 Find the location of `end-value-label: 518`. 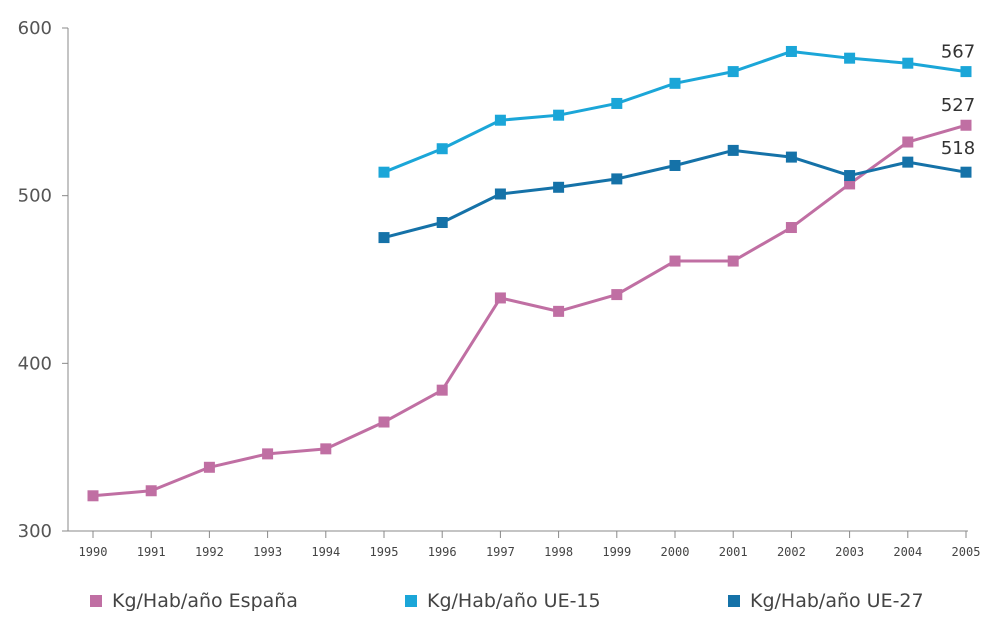

end-value-label: 518 is located at coordinates (958, 148).